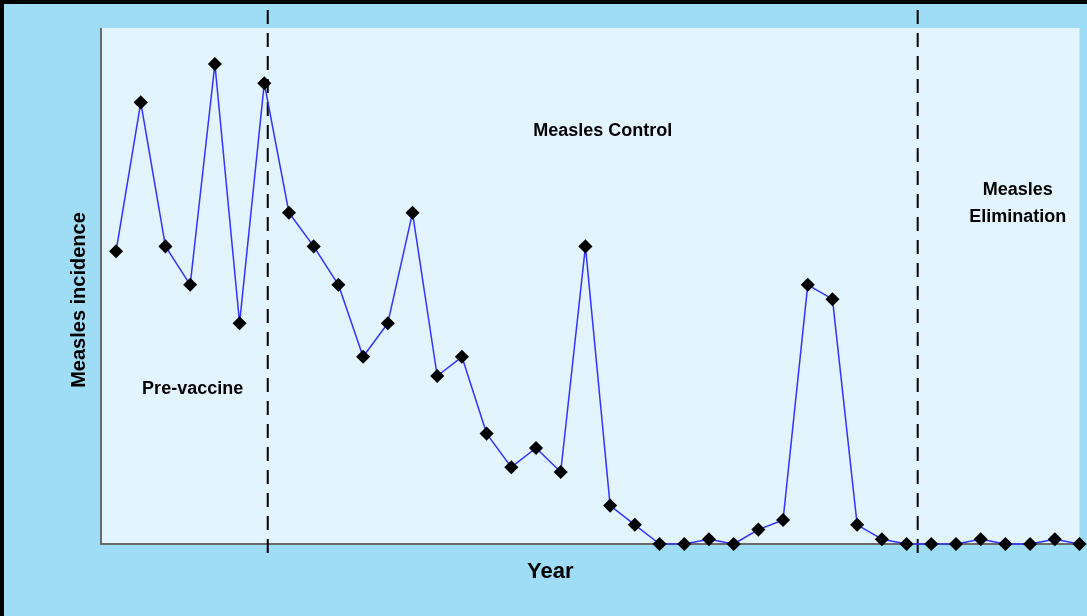 The width and height of the screenshot is (1087, 616). I want to click on y-axis-title: Measles incidence, so click(77, 300).